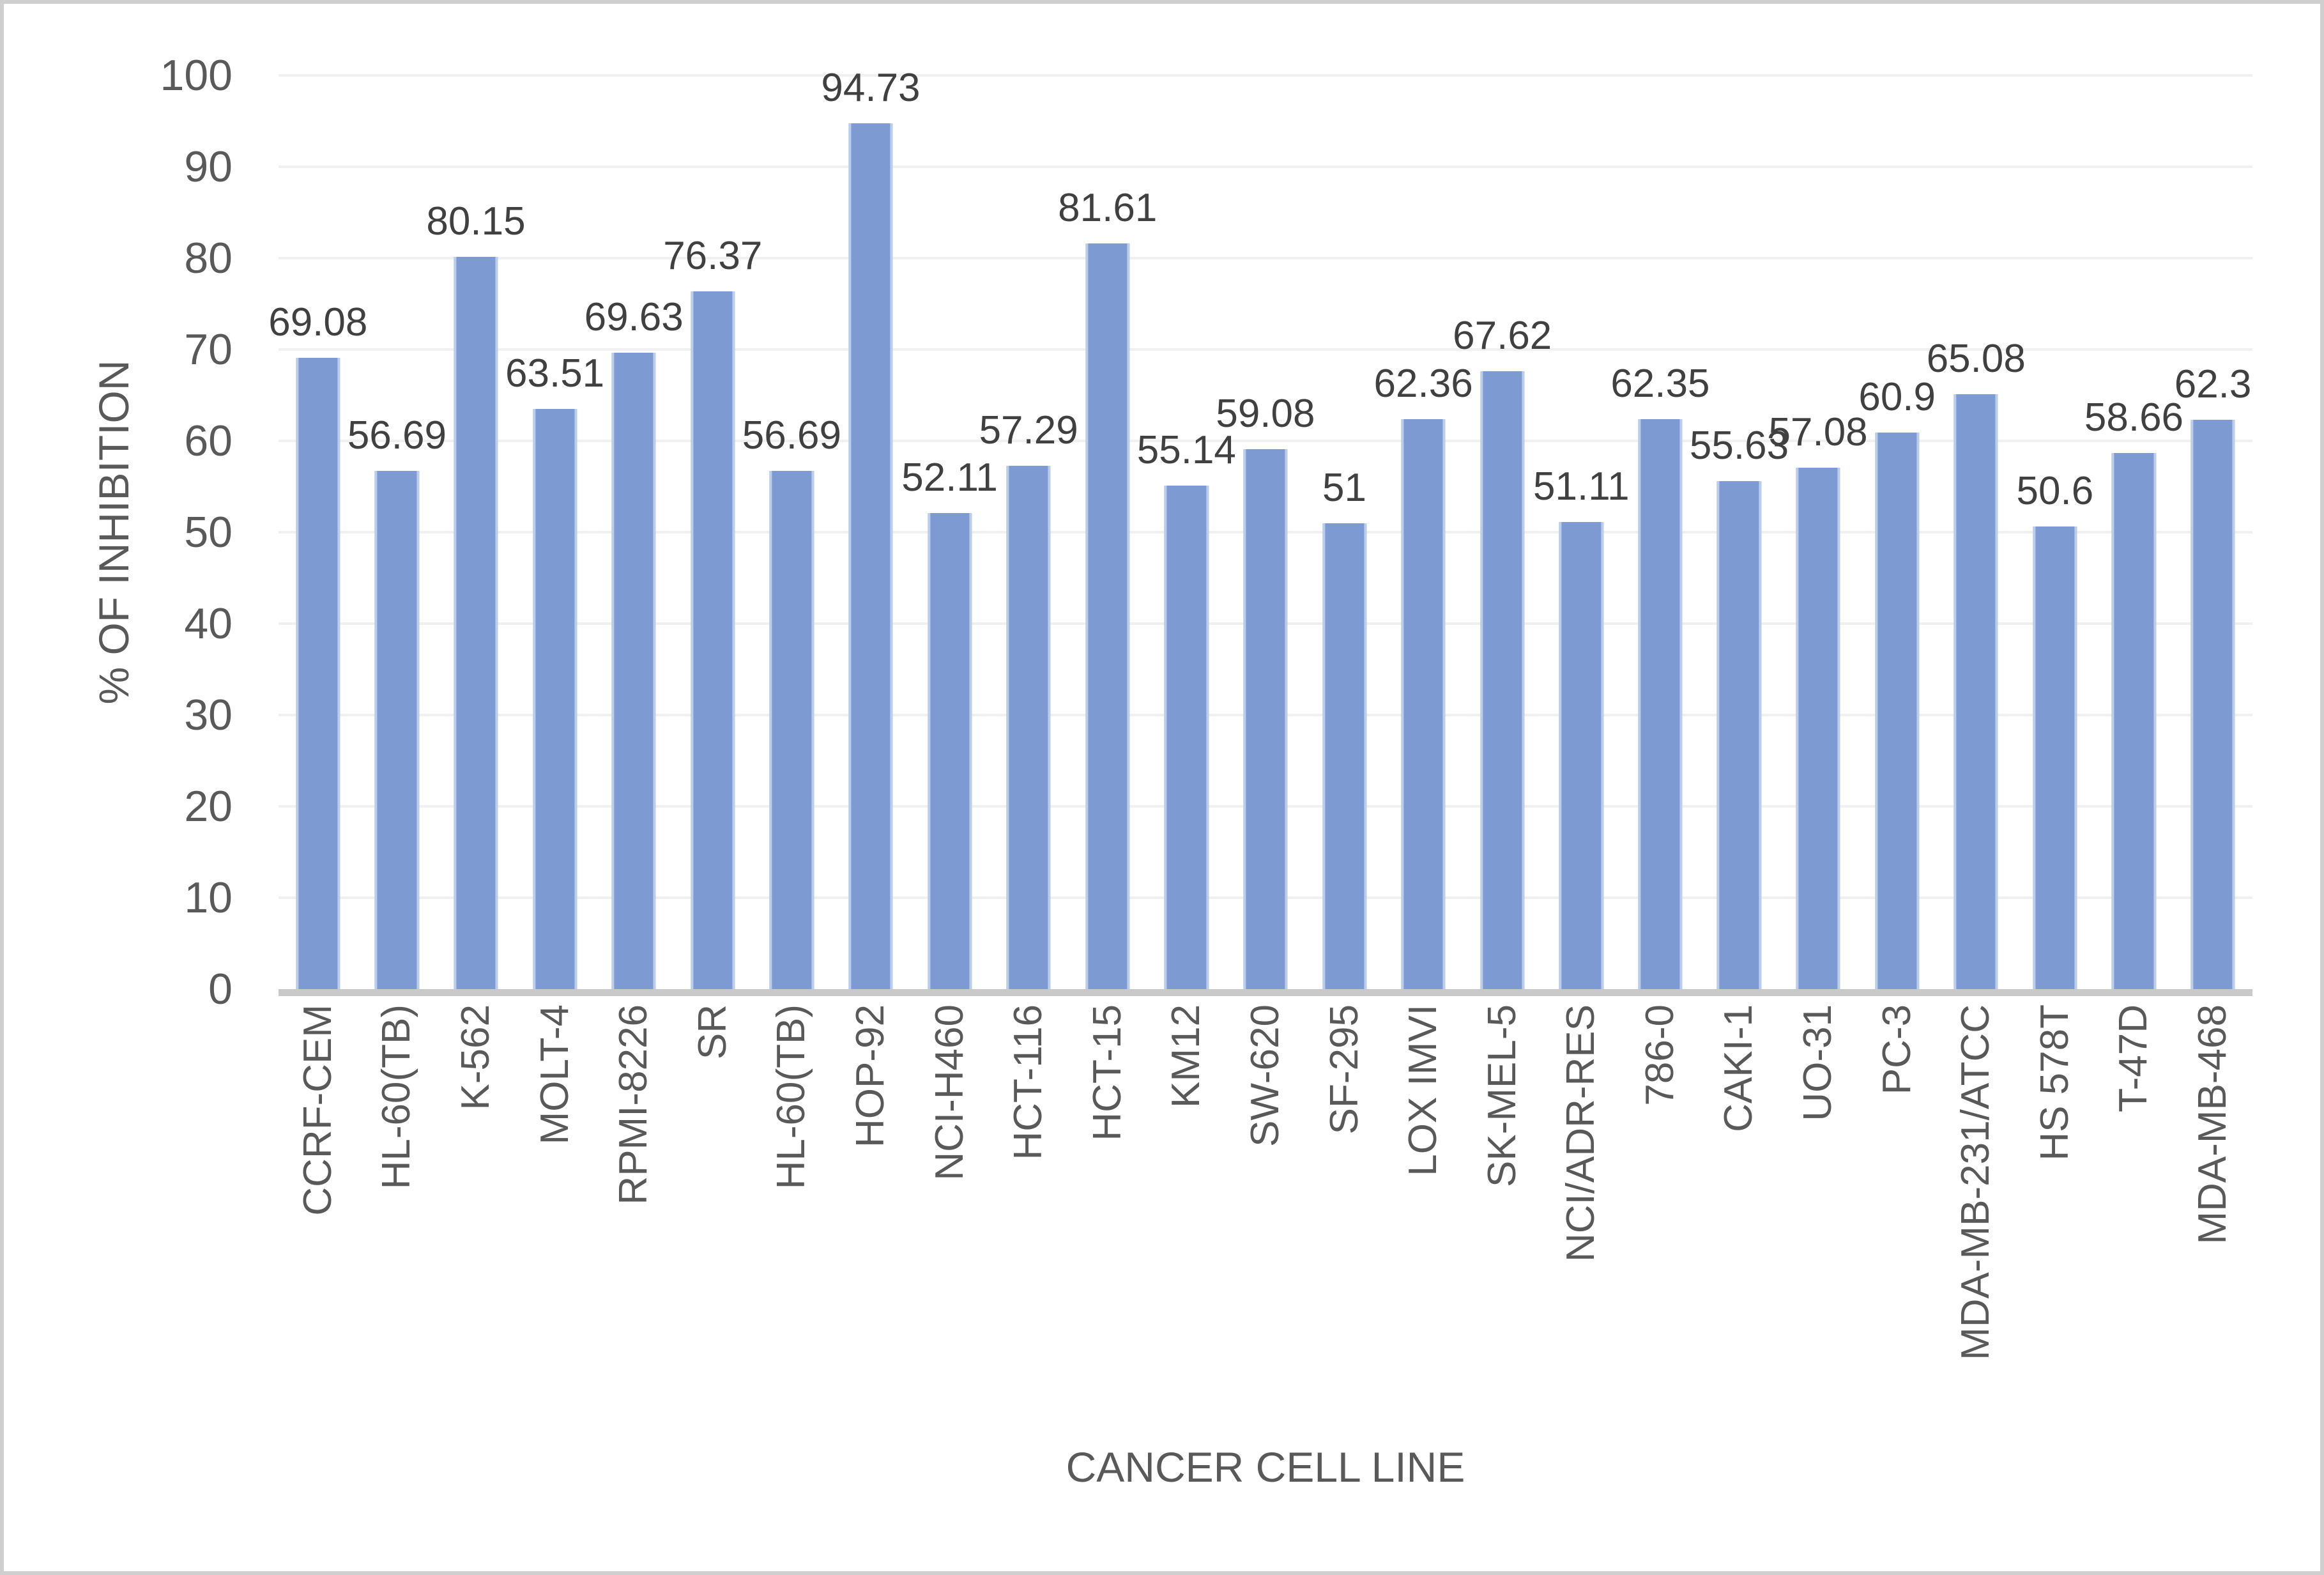  I want to click on gridline-y100, so click(1265, 75).